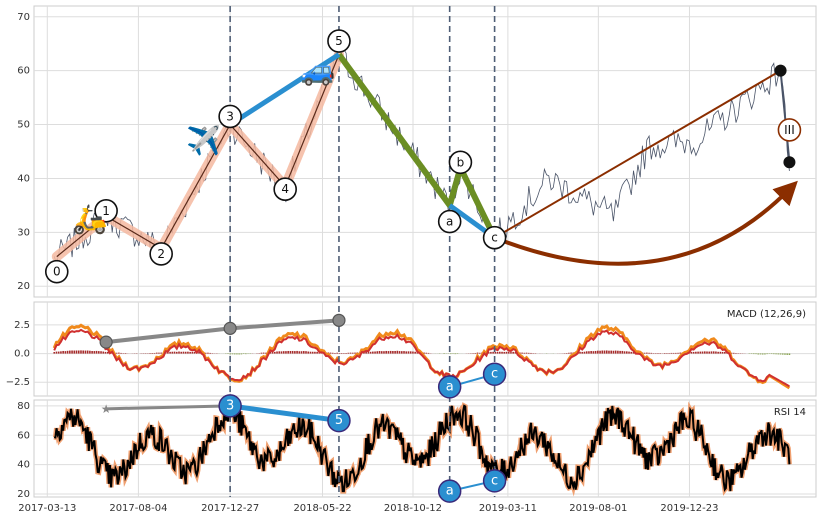  I want to click on wave-label-text: 2, so click(161, 254).